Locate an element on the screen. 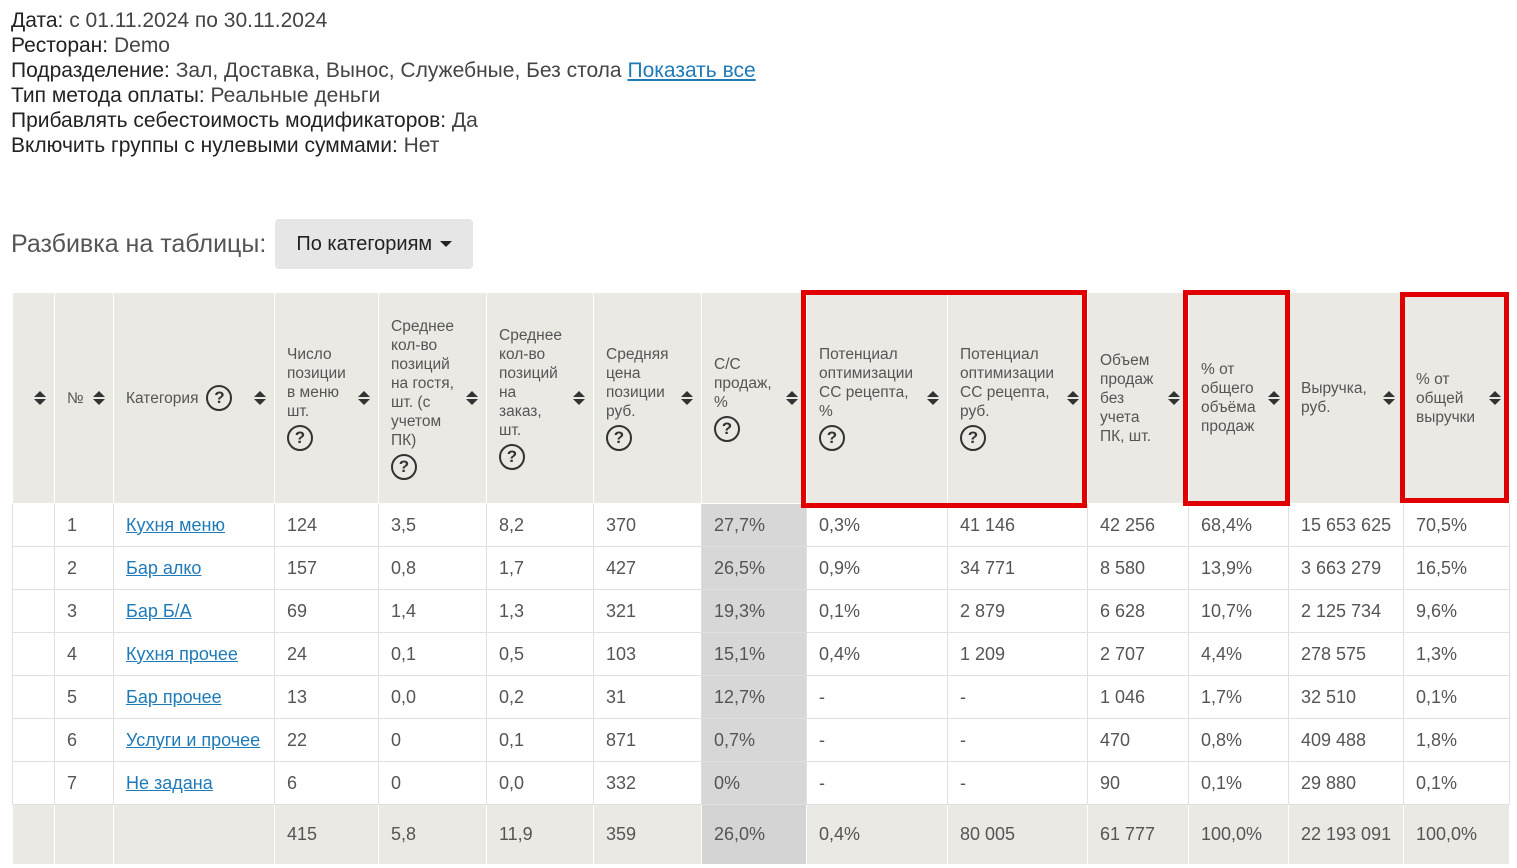 The height and width of the screenshot is (868, 1517). menu-count-cell: 6 is located at coordinates (326, 783).